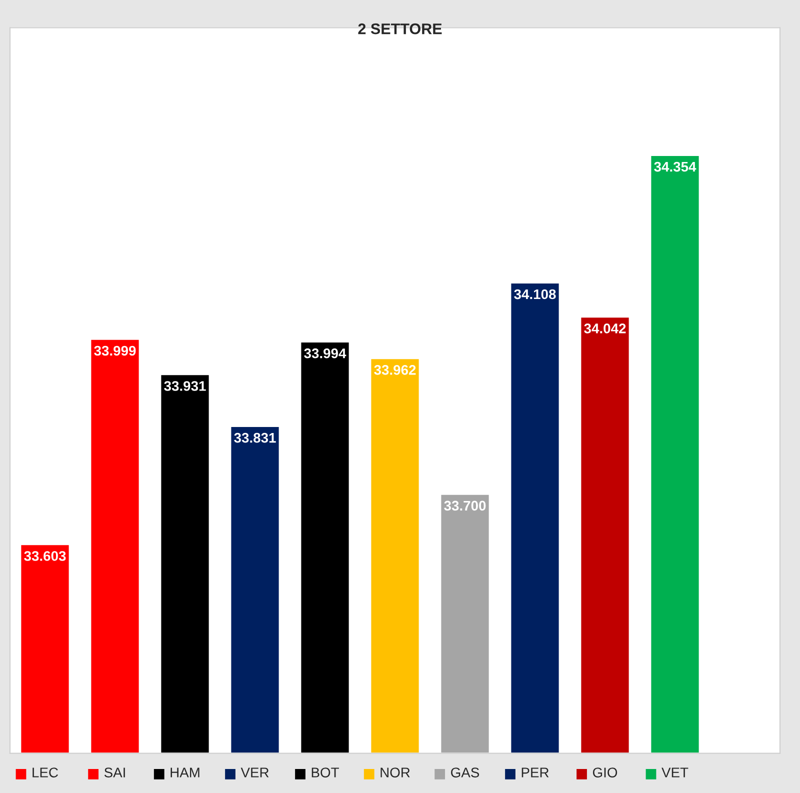 This screenshot has height=793, width=800. What do you see at coordinates (325, 773) in the screenshot?
I see `x-tick-label: BOT` at bounding box center [325, 773].